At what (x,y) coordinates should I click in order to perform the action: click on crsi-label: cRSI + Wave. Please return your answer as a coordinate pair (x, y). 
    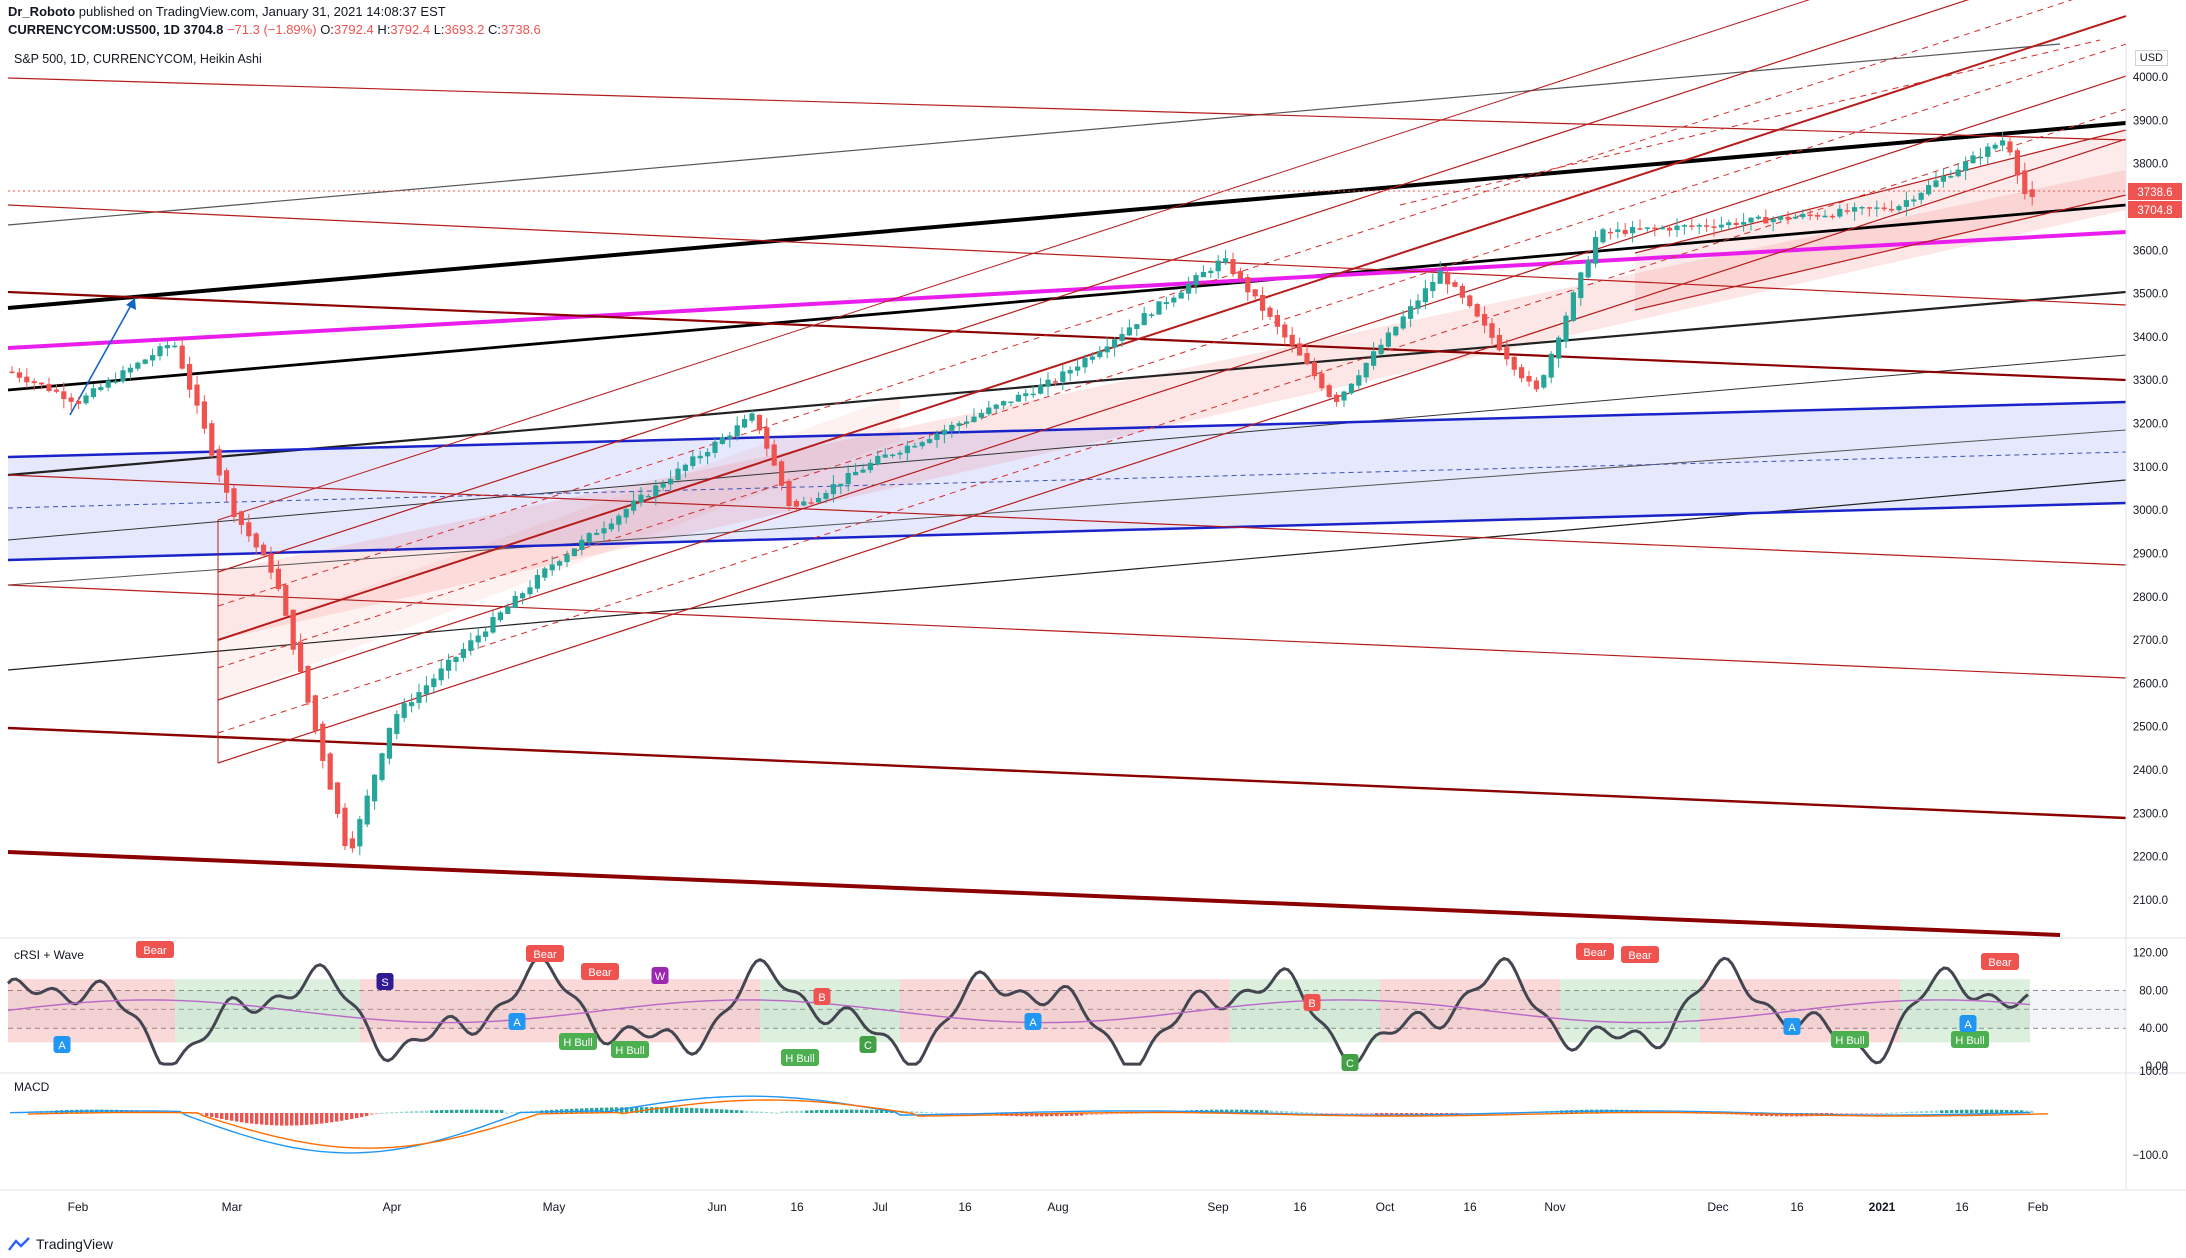
    Looking at the image, I should click on (49, 955).